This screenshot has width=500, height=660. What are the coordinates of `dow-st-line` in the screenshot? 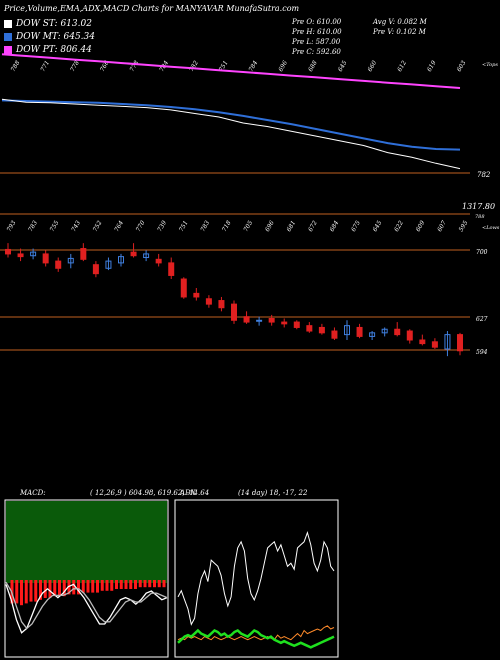 It's located at (231, 134).